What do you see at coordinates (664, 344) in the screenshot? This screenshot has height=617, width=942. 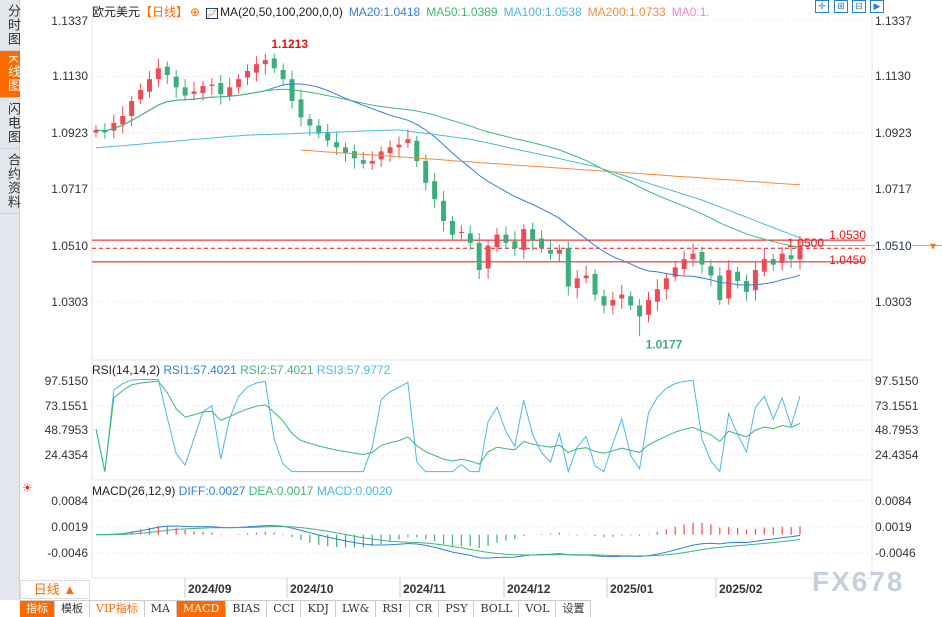 I see `low-price-annotation: 1.0177` at bounding box center [664, 344].